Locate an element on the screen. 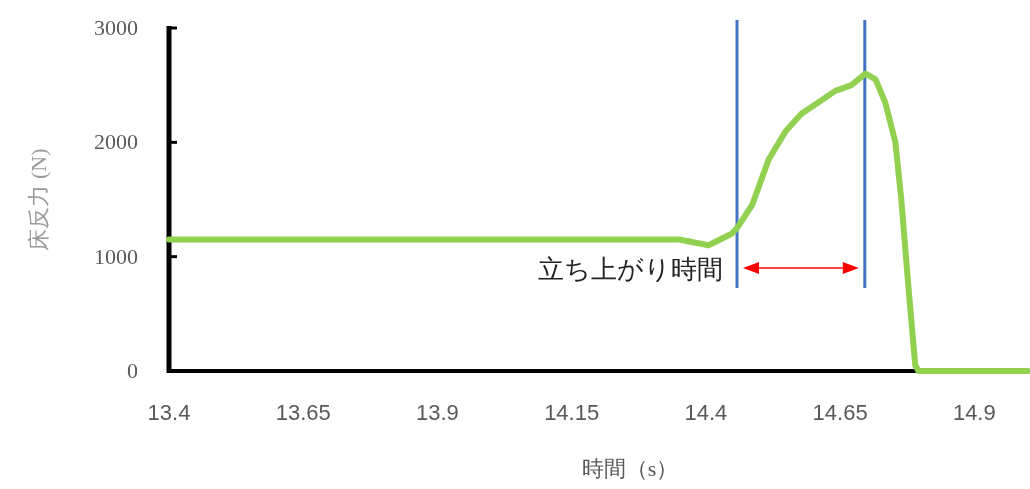 Image resolution: width=1030 pixels, height=489 pixels. x-tick-label: 13.9 is located at coordinates (437, 412).